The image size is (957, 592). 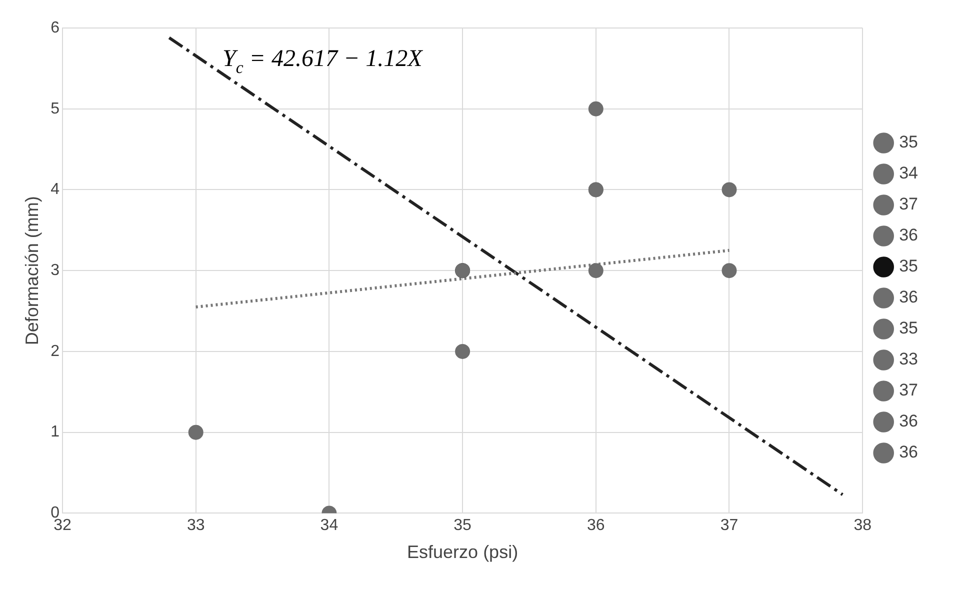 I want to click on x-tick-label: 34, so click(x=329, y=525).